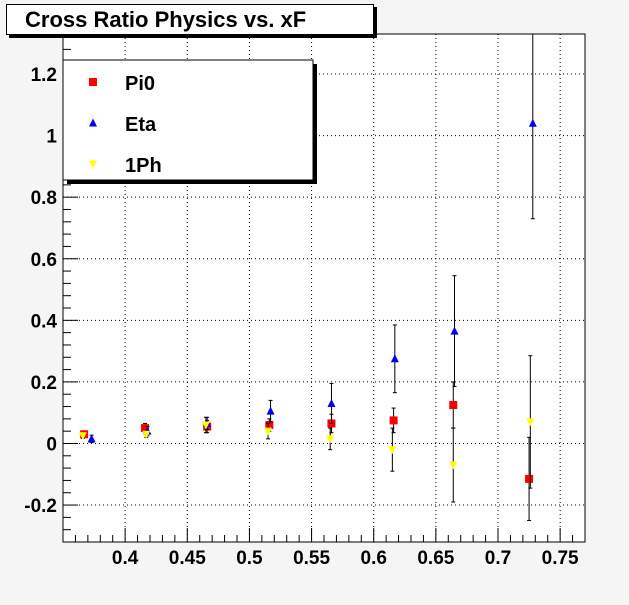 This screenshot has height=605, width=629. What do you see at coordinates (143, 166) in the screenshot?
I see `legend-label-1ph: 1Ph` at bounding box center [143, 166].